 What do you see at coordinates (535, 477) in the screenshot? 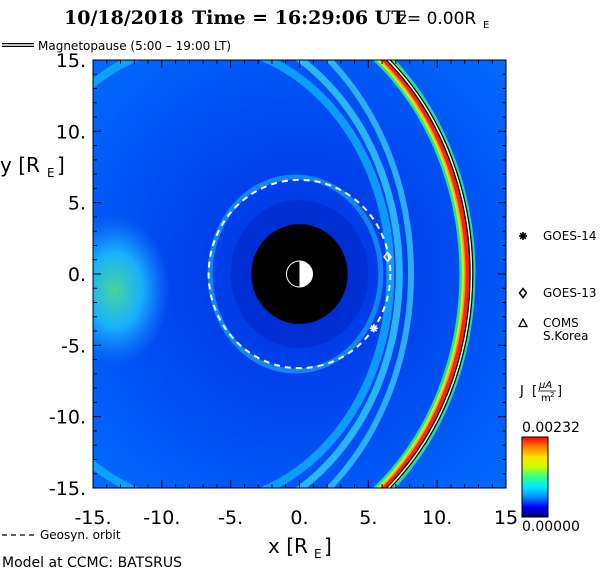
I see `colorbar-scale` at bounding box center [535, 477].